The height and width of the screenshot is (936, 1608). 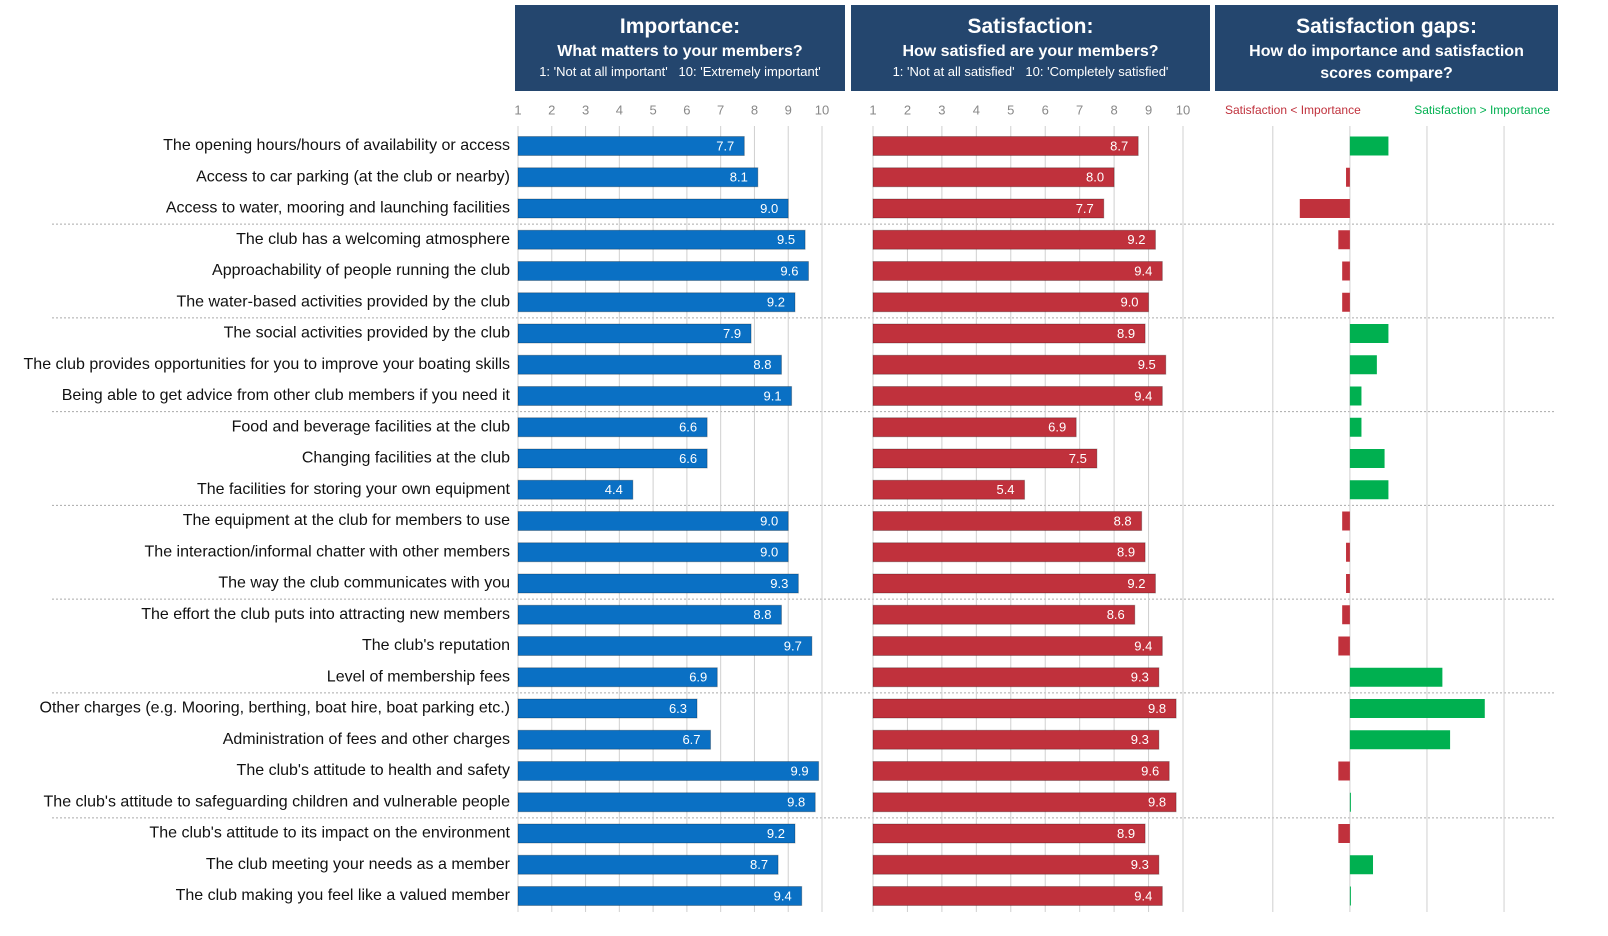 What do you see at coordinates (732, 333) in the screenshot?
I see `value-label: 7.9` at bounding box center [732, 333].